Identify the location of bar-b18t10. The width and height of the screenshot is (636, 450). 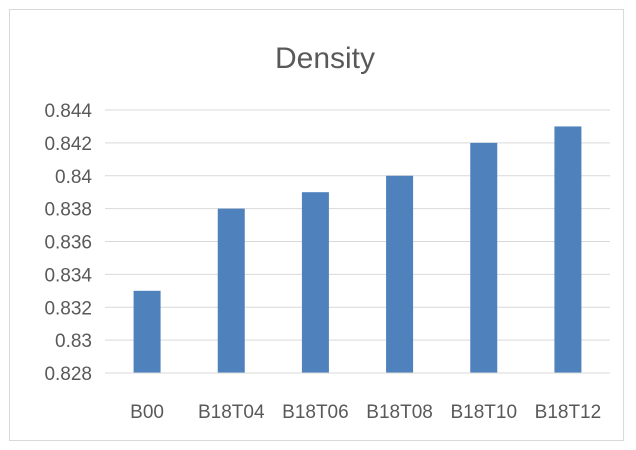
(484, 257).